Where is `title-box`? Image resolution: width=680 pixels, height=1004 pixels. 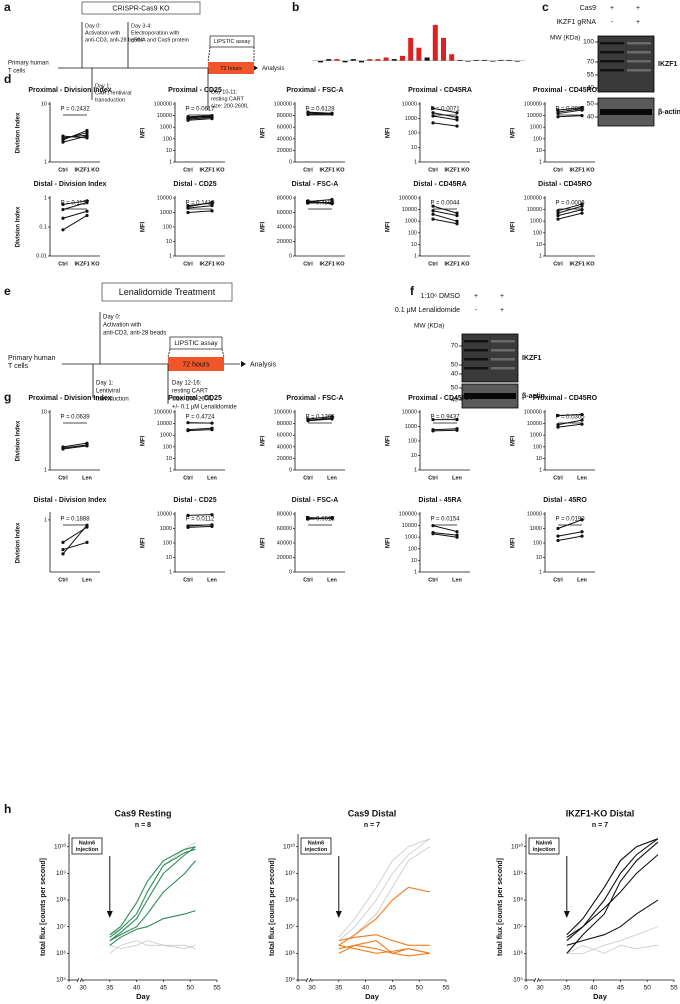 title-box is located at coordinates (141, 8).